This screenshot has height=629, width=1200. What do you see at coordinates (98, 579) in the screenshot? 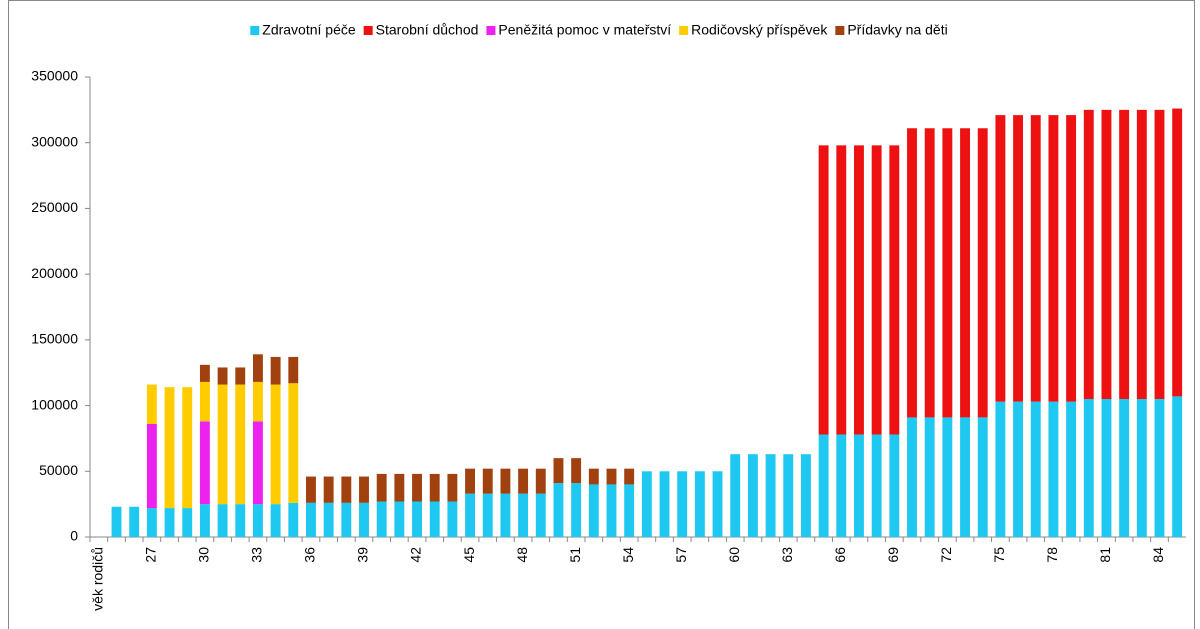
I see `x-tick-label: věk rodičů` at bounding box center [98, 579].